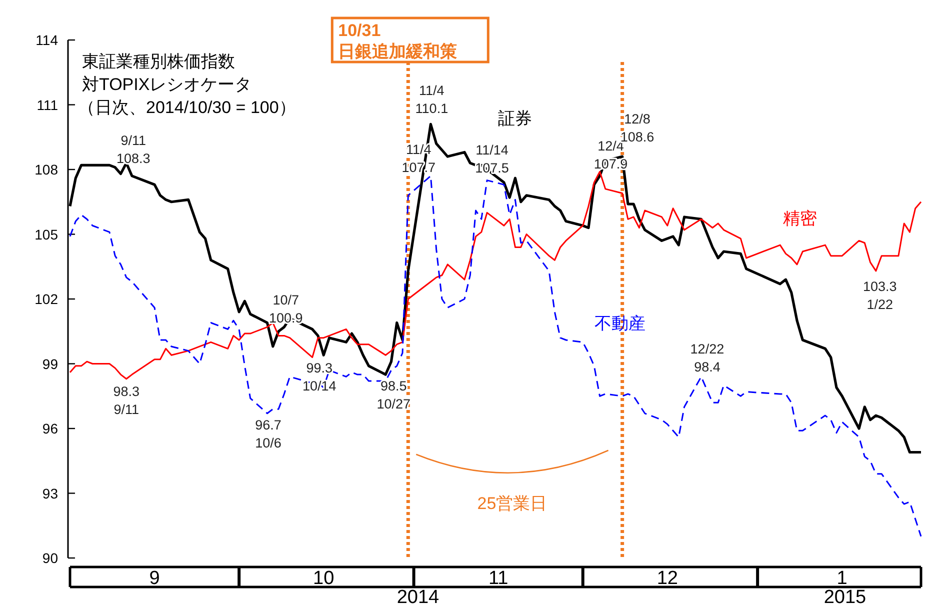 Image resolution: width=931 pixels, height=605 pixels. What do you see at coordinates (50, 364) in the screenshot?
I see `y-tick-label: 99` at bounding box center [50, 364].